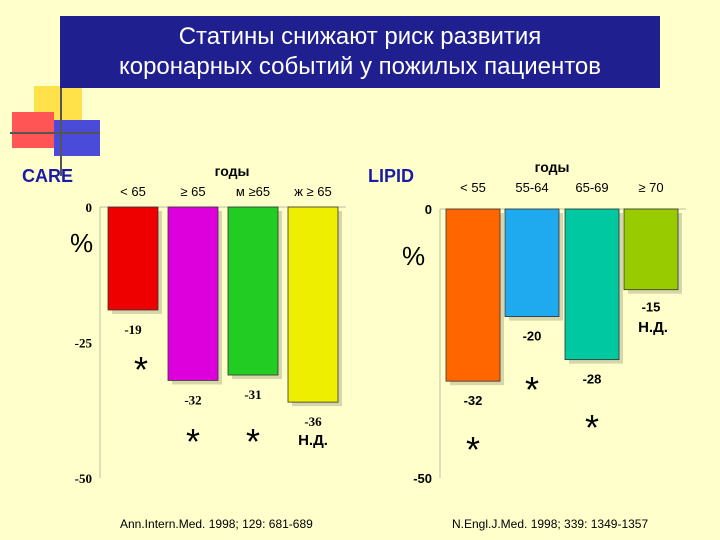  I want to click on deco-horizontal-line, so click(55, 133).